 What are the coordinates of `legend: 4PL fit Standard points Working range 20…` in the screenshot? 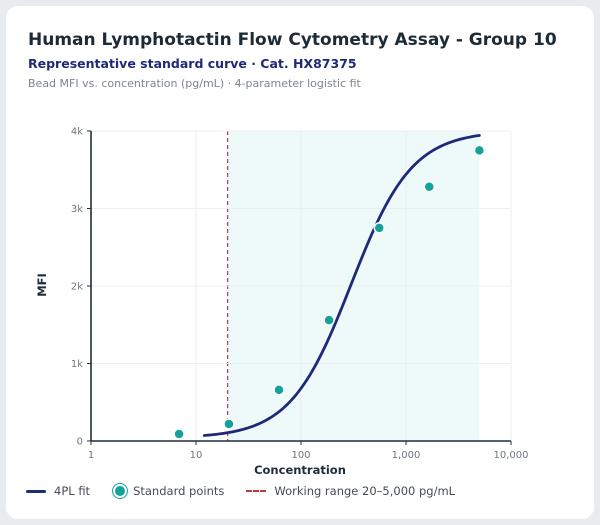 It's located at (251, 491).